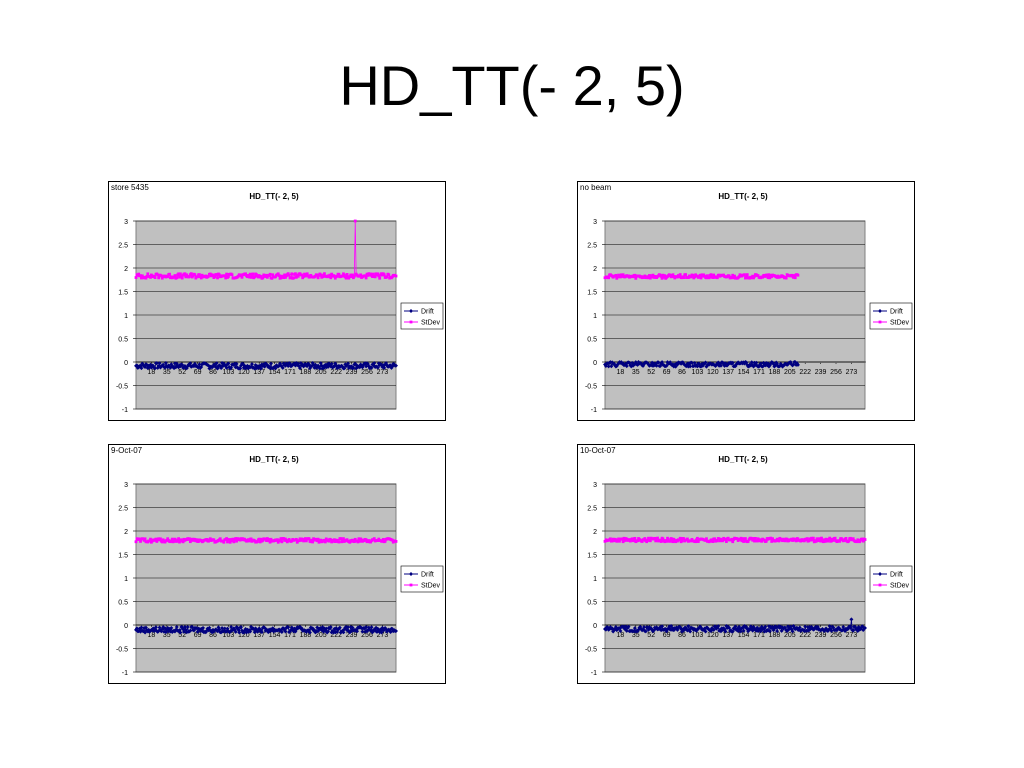  Describe the element at coordinates (122, 650) in the screenshot. I see `y-tick-label: -0.5` at that location.